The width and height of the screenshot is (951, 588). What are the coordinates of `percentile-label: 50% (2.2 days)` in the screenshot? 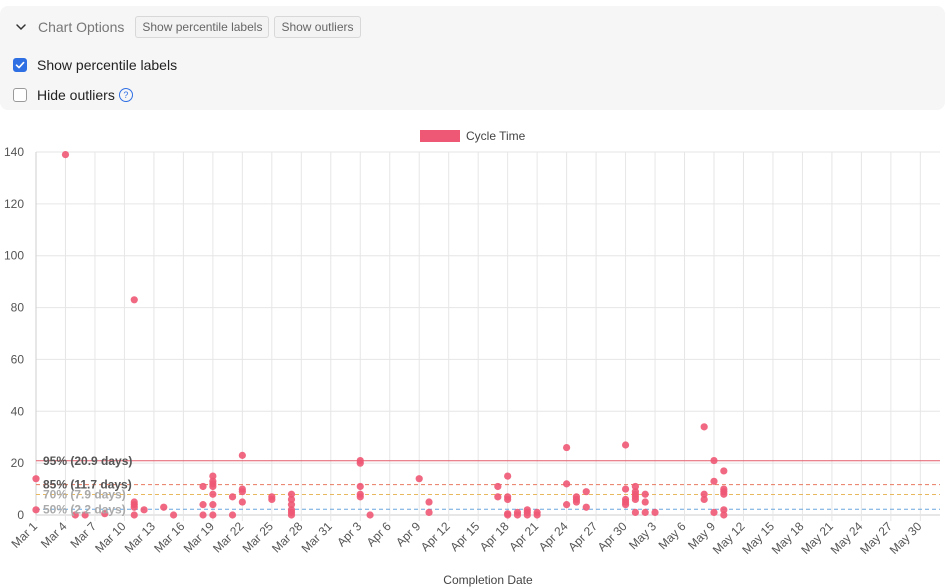 It's located at (84, 509).